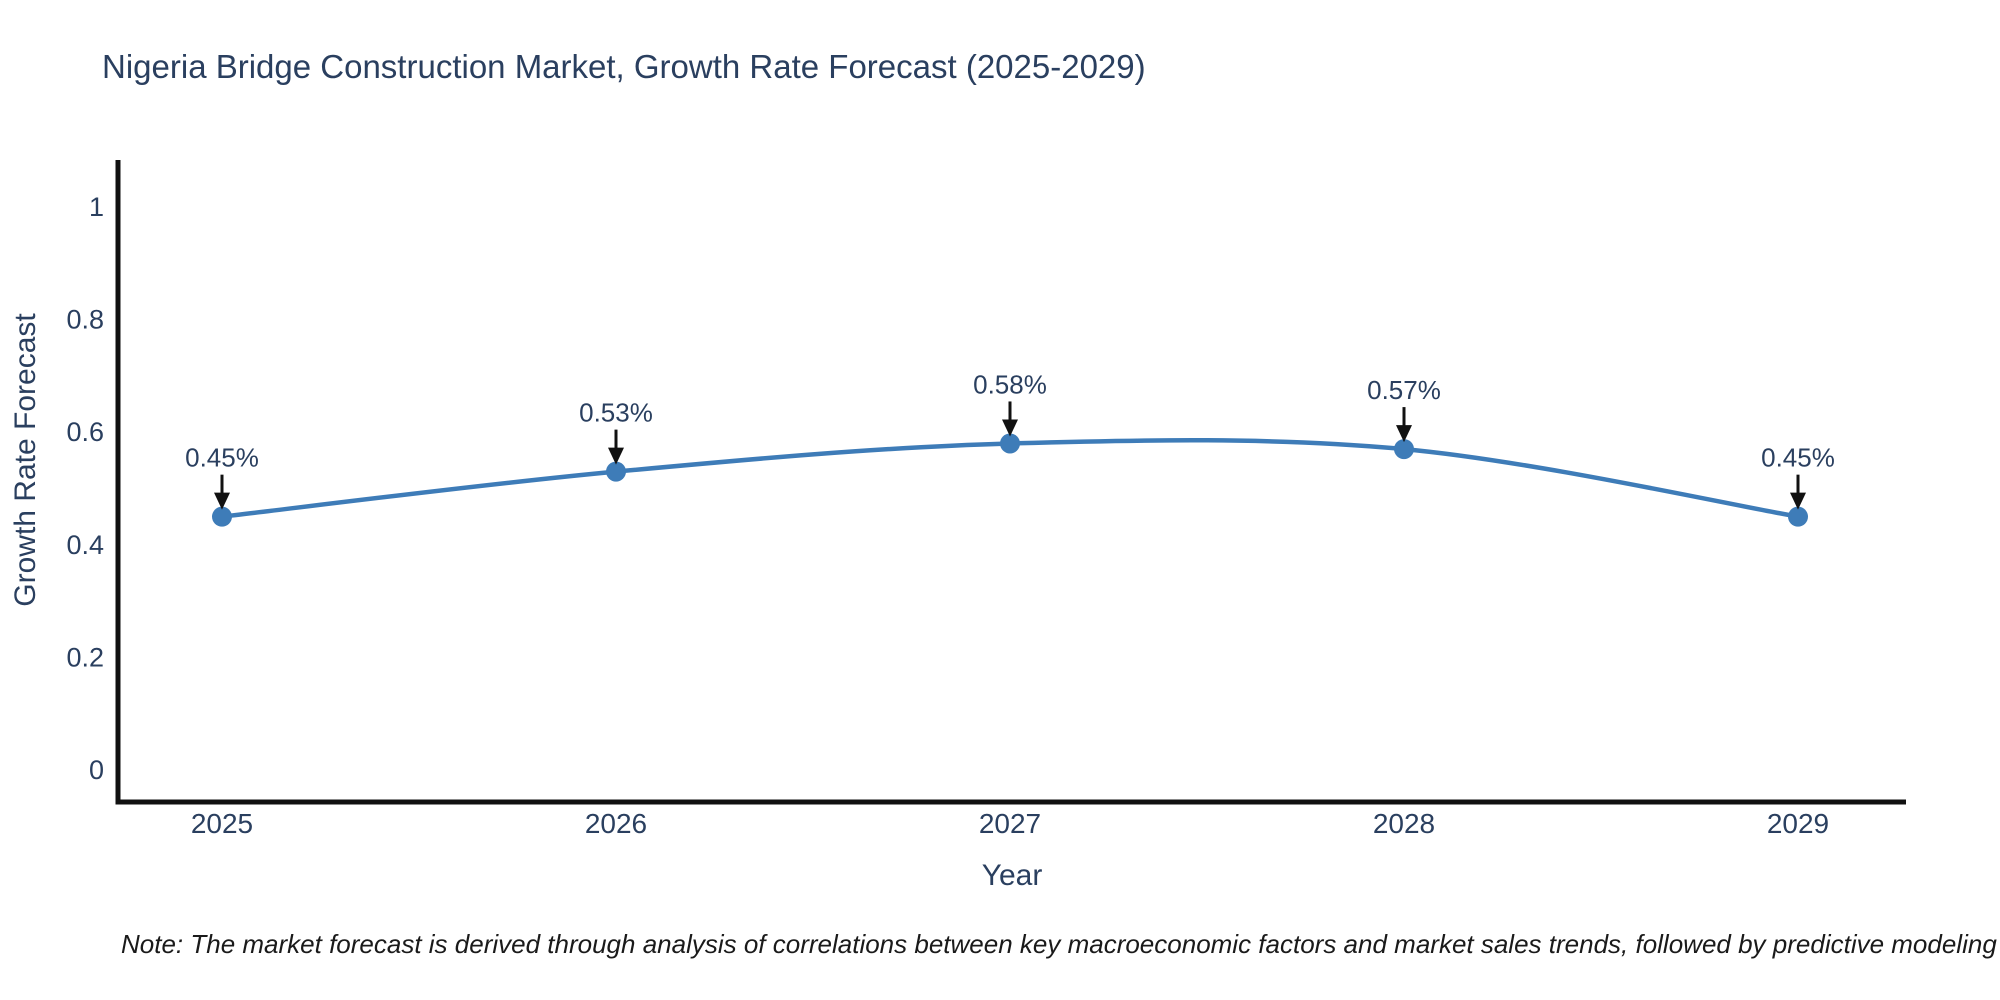  What do you see at coordinates (96, 207) in the screenshot?
I see `y-tick-label: 1` at bounding box center [96, 207].